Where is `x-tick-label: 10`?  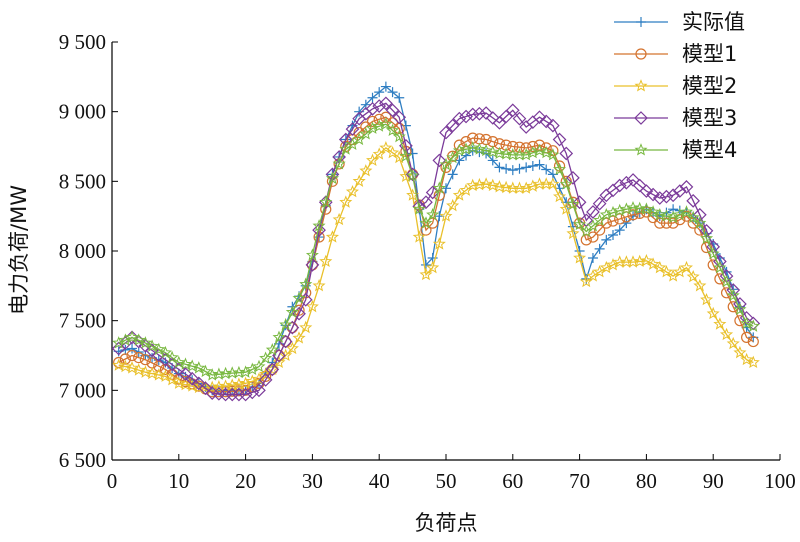 x-tick-label: 10 is located at coordinates (178, 481).